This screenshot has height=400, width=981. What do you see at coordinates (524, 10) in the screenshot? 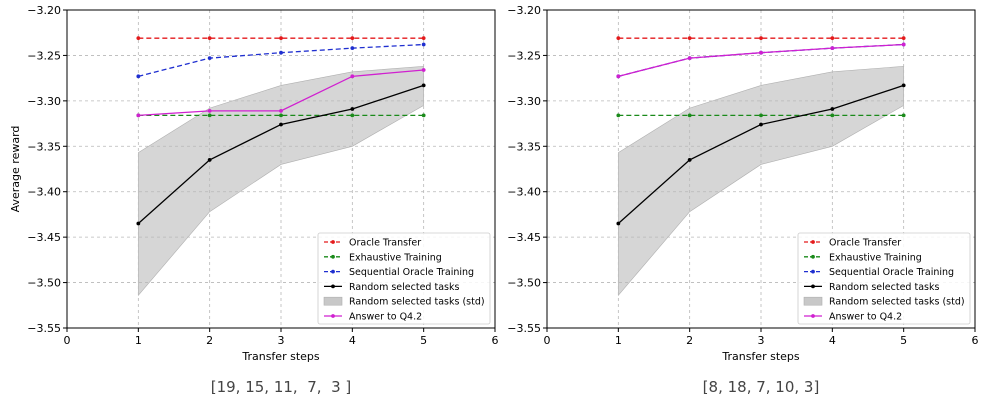
I see `y-tick-label: −3.20` at bounding box center [524, 10].